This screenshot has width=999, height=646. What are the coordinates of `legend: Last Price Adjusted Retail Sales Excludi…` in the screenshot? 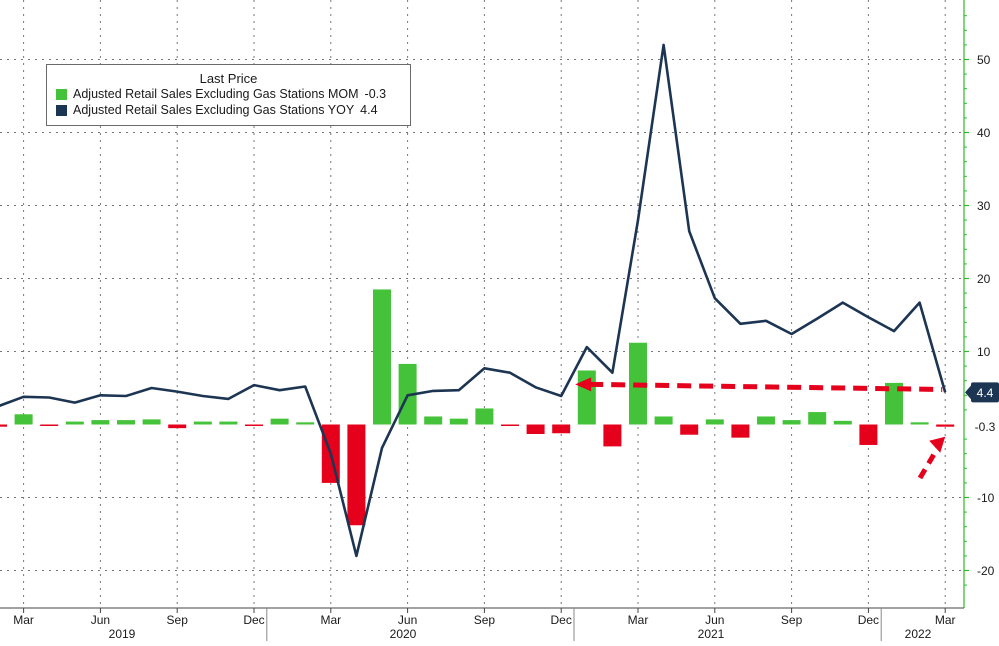 It's located at (228, 95).